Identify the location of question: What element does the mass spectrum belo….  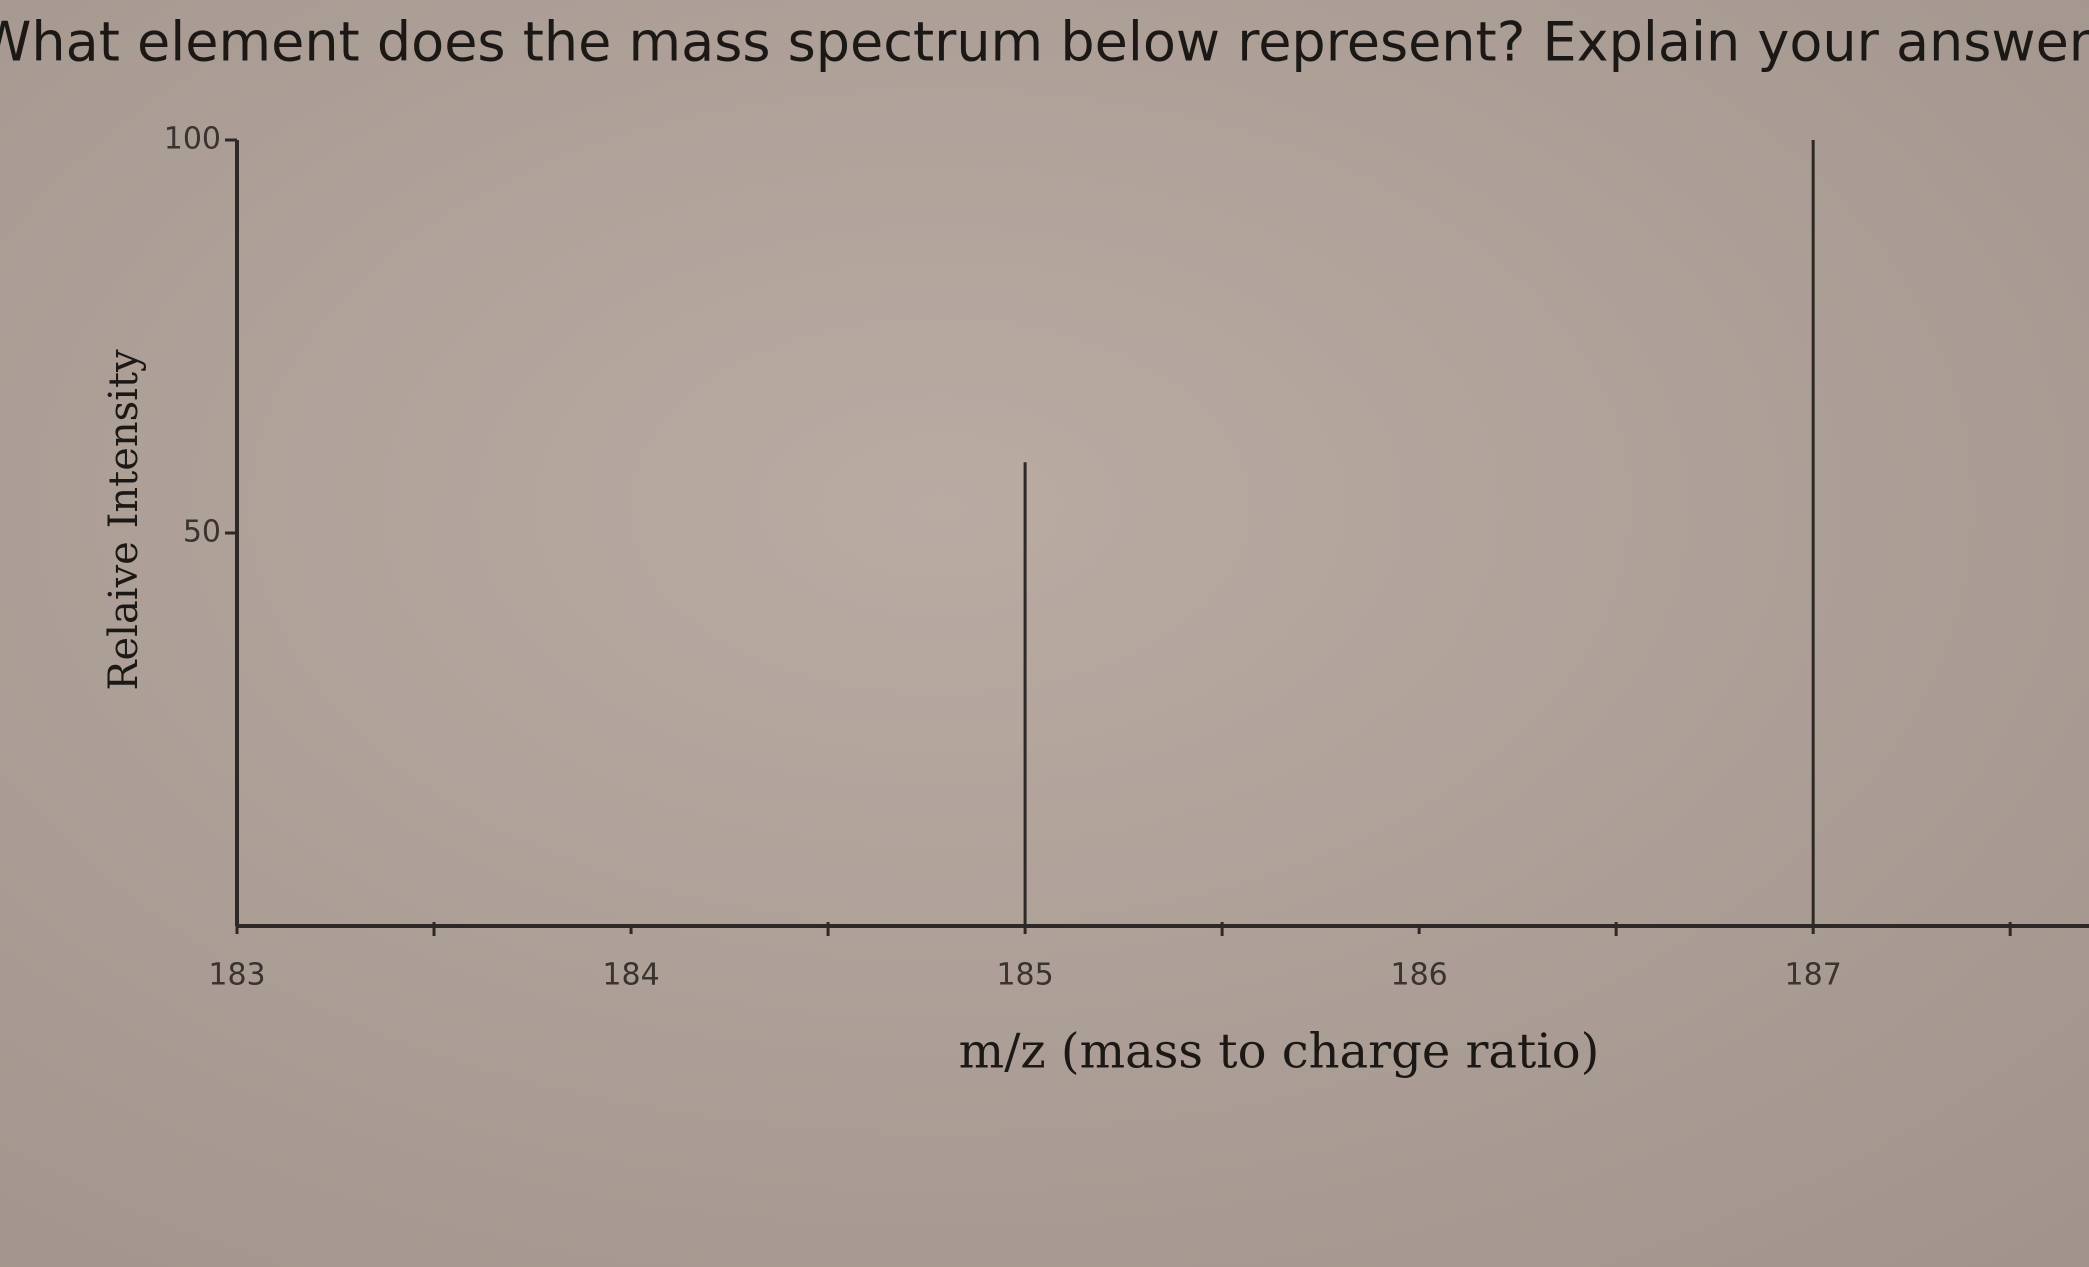
(1044, 42).